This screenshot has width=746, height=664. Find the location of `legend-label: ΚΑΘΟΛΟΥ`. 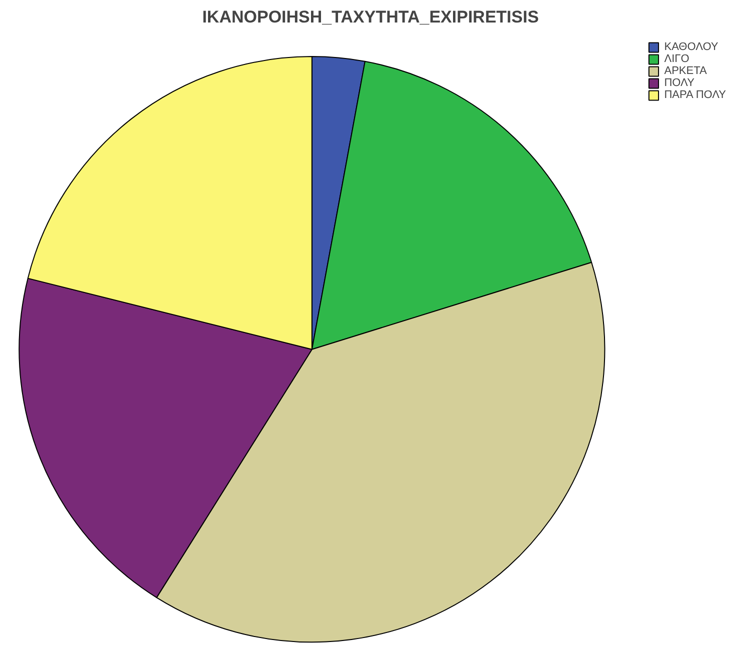

legend-label: ΚΑΘΟΛΟΥ is located at coordinates (691, 47).